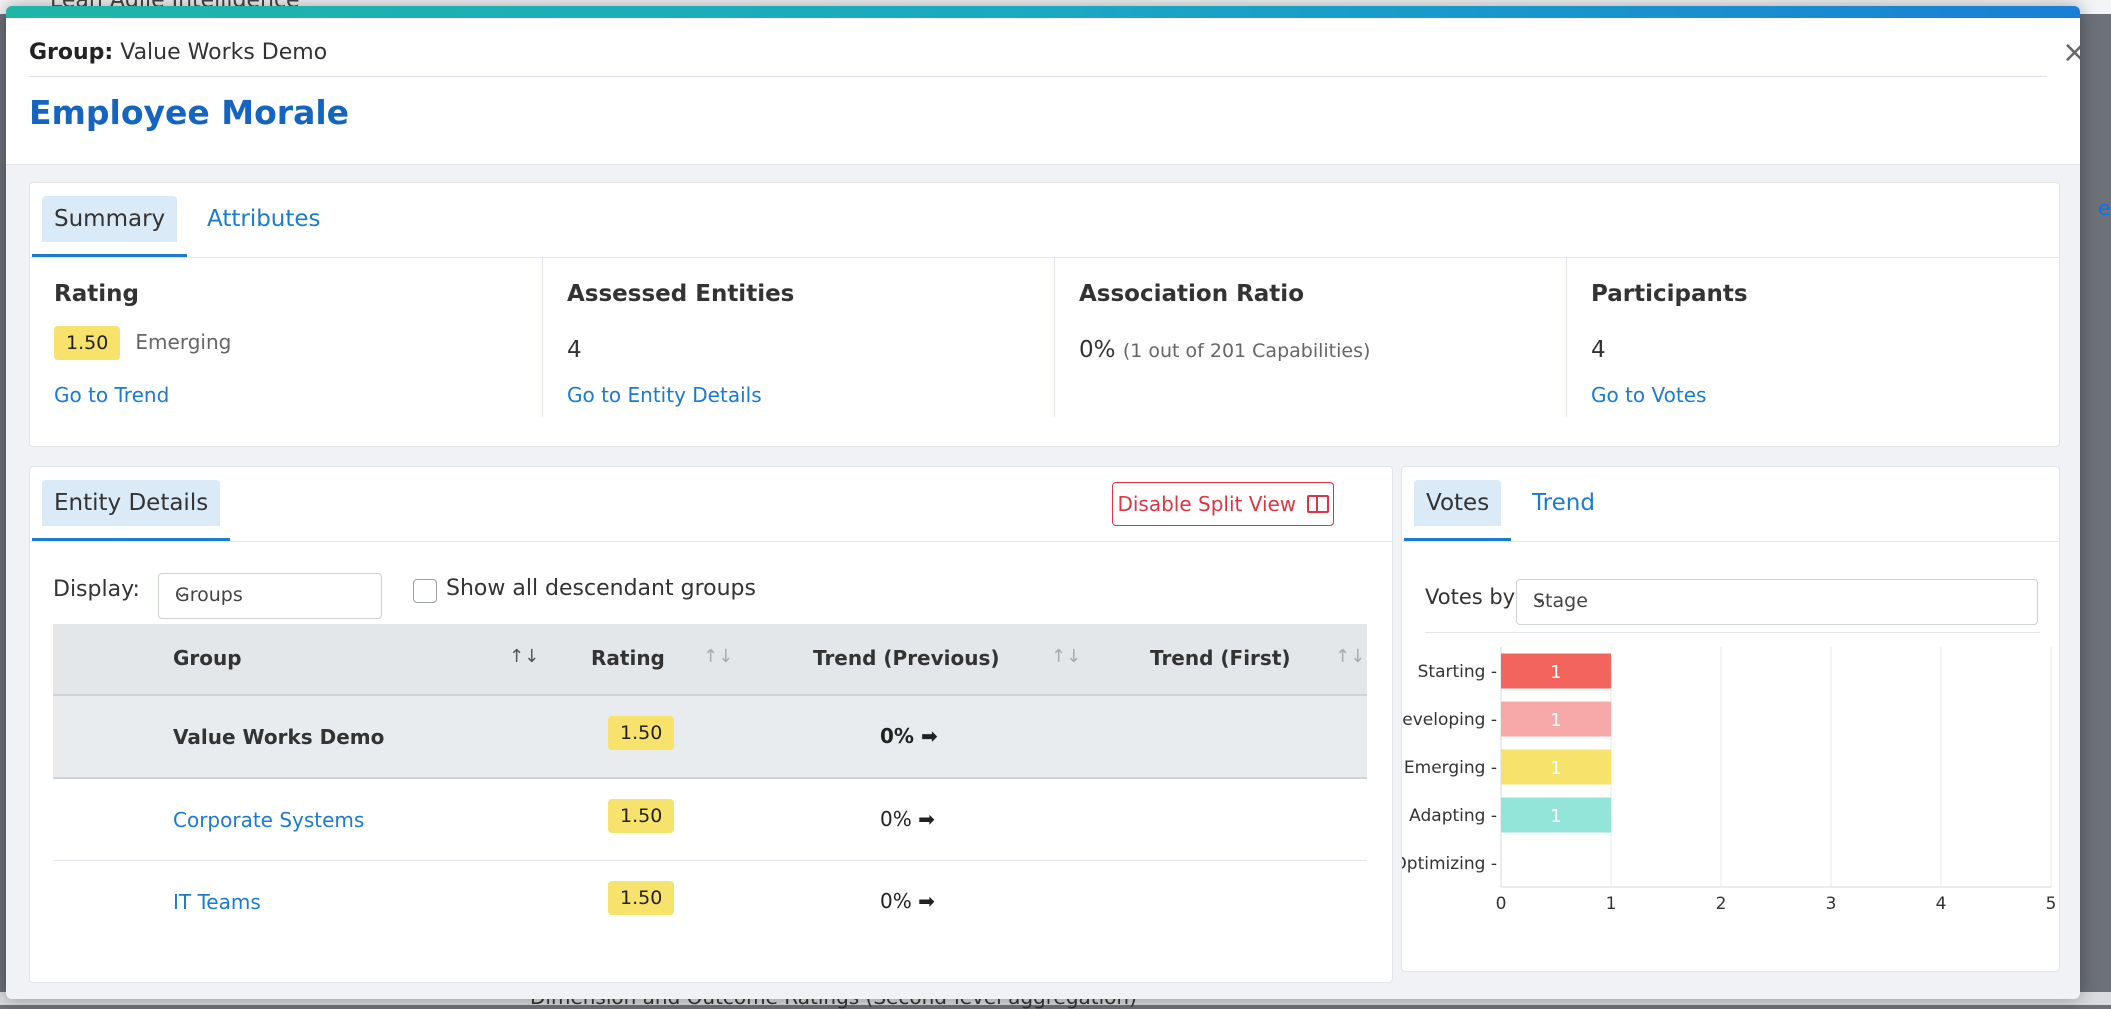 This screenshot has width=2111, height=1009. I want to click on association-percent: 0%, so click(1097, 350).